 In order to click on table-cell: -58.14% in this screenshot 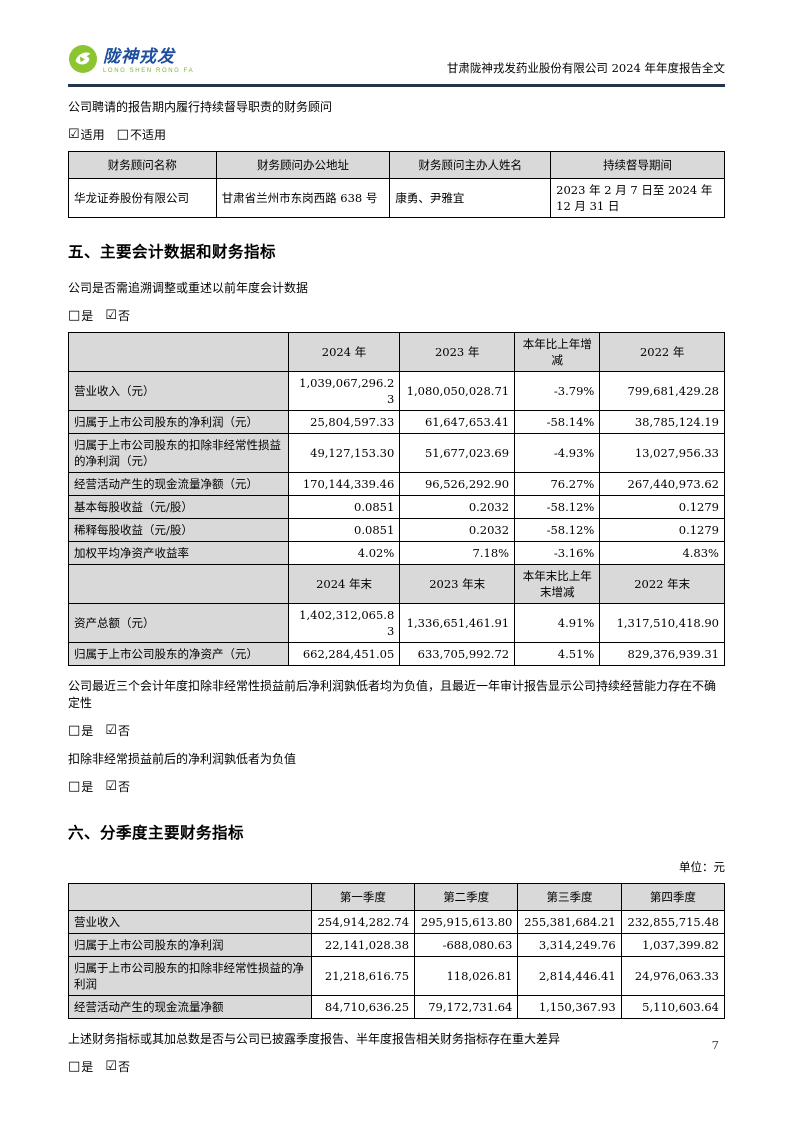, I will do `click(557, 422)`.